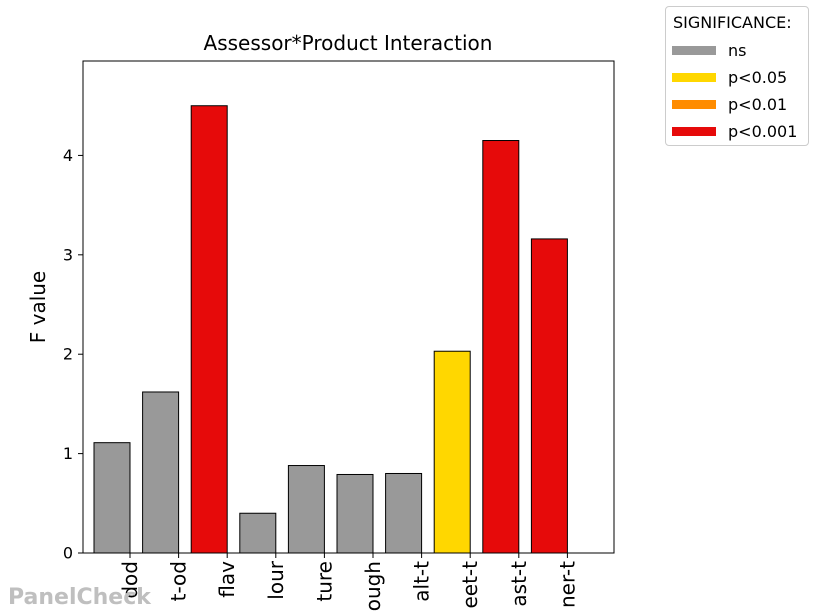 The image size is (819, 614). I want to click on x-tick-label: lour, so click(276, 579).